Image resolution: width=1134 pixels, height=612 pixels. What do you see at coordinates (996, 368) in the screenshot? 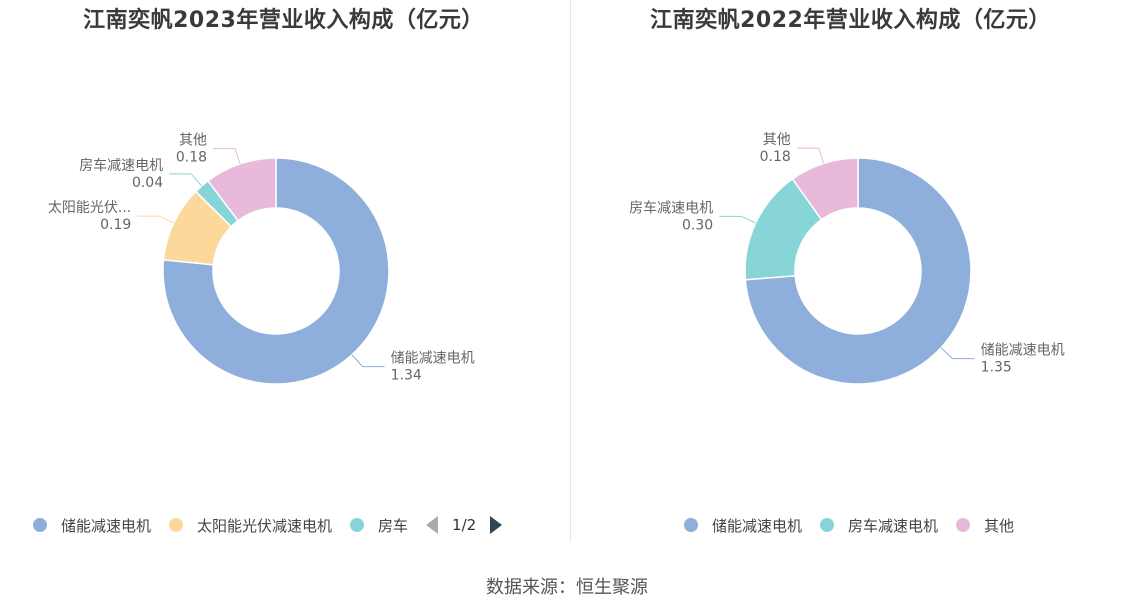
I see `slice-value: 1.35` at bounding box center [996, 368].